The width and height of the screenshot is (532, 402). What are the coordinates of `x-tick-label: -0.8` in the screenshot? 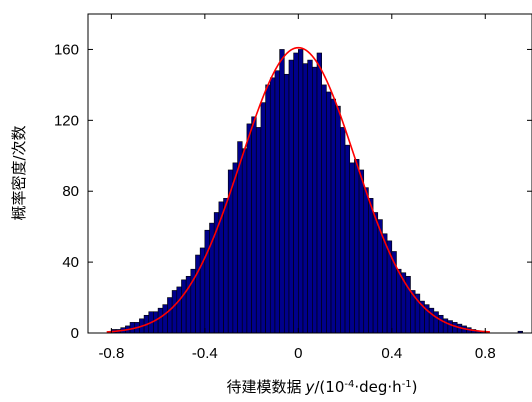 It's located at (111, 353).